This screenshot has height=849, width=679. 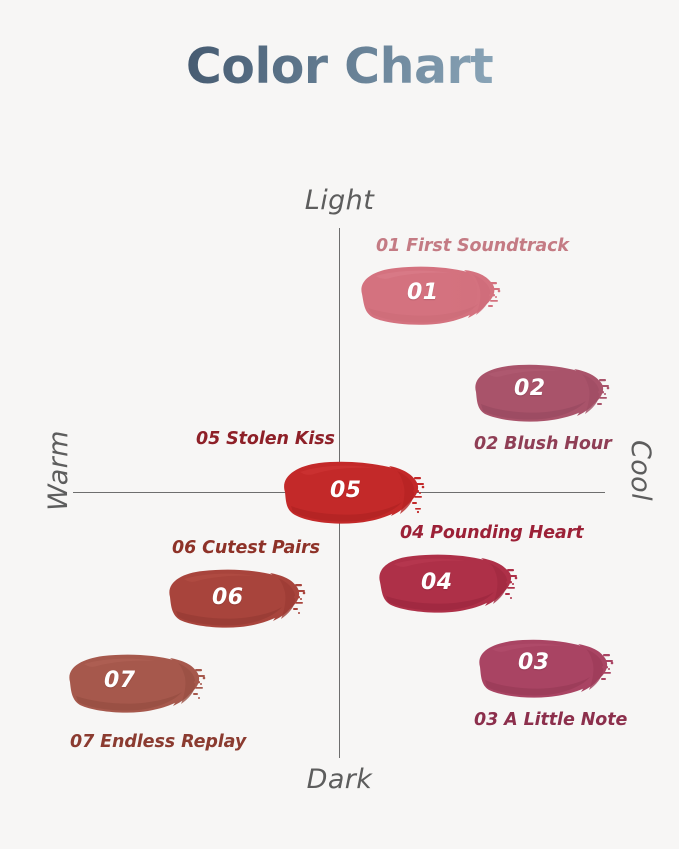 I want to click on axis-label-dark: Dark, so click(x=339, y=779).